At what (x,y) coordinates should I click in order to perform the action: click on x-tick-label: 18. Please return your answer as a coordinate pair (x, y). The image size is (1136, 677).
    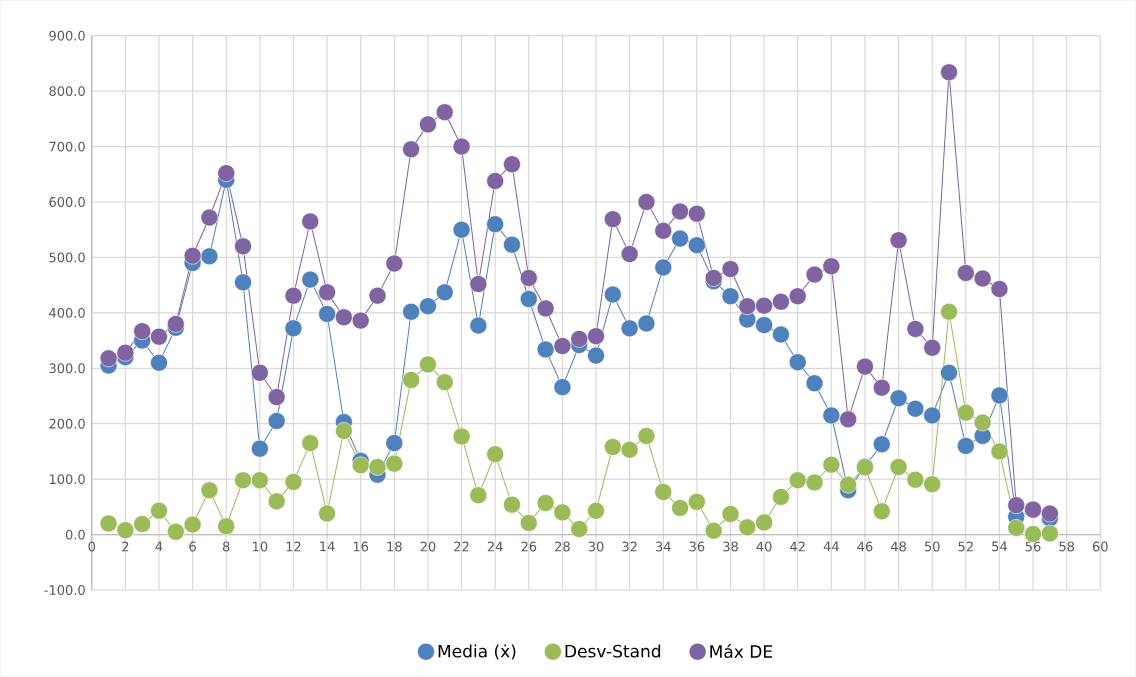
    Looking at the image, I should click on (394, 546).